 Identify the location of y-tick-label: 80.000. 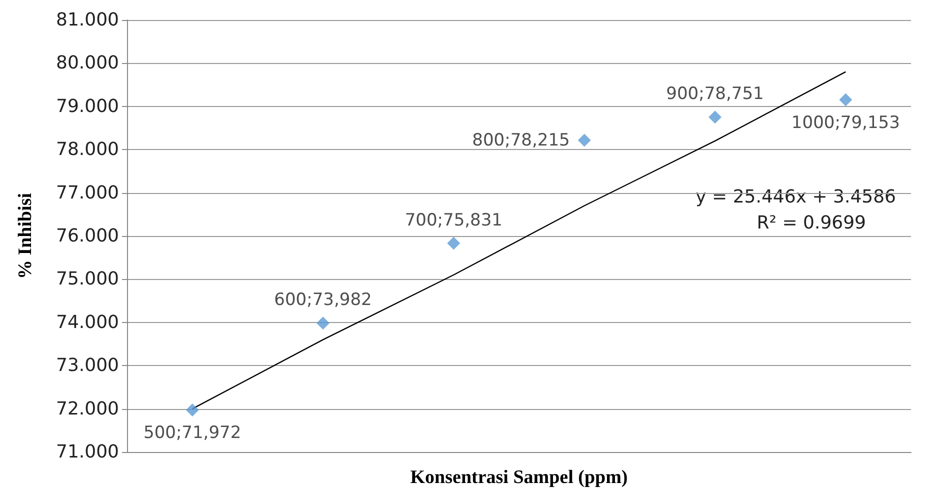
(87, 63).